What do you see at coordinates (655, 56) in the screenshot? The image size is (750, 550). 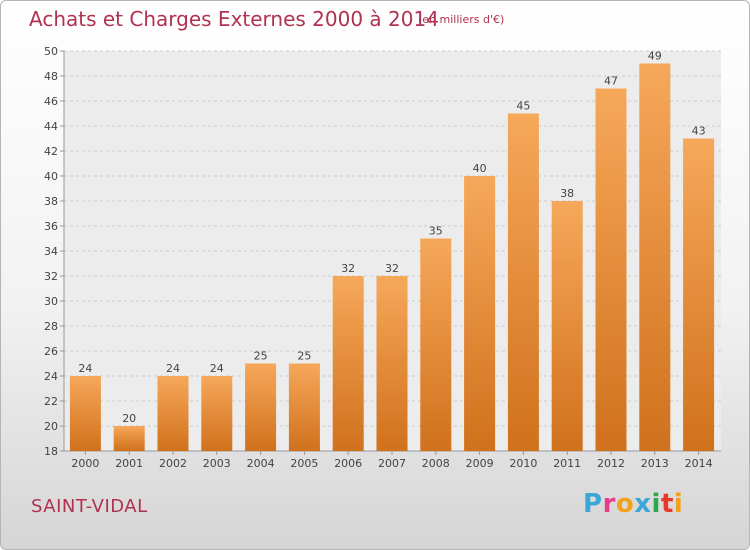 I see `data-label: 49` at bounding box center [655, 56].